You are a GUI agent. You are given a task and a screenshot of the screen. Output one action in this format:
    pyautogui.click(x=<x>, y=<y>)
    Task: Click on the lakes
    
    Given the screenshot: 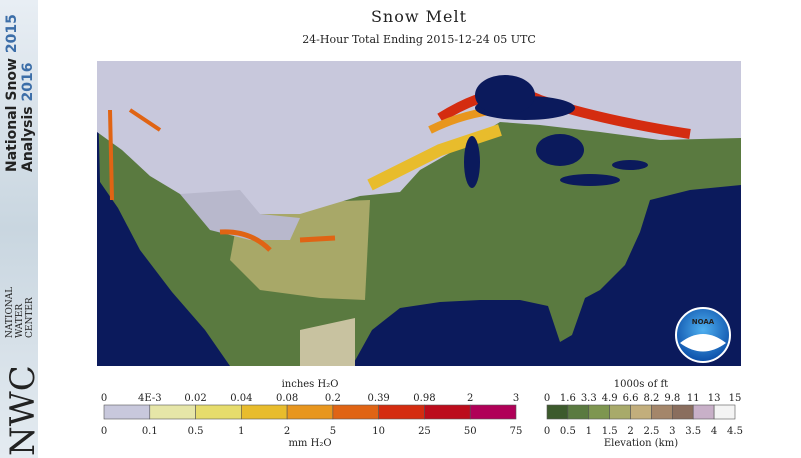 What is the action you would take?
    pyautogui.click(x=556, y=131)
    